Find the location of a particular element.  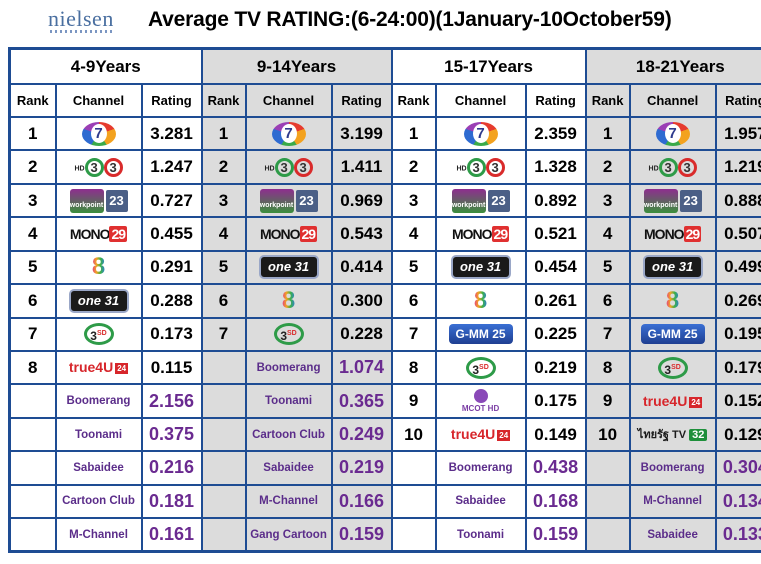

channel-name-cell: Boomerang is located at coordinates (98, 401).